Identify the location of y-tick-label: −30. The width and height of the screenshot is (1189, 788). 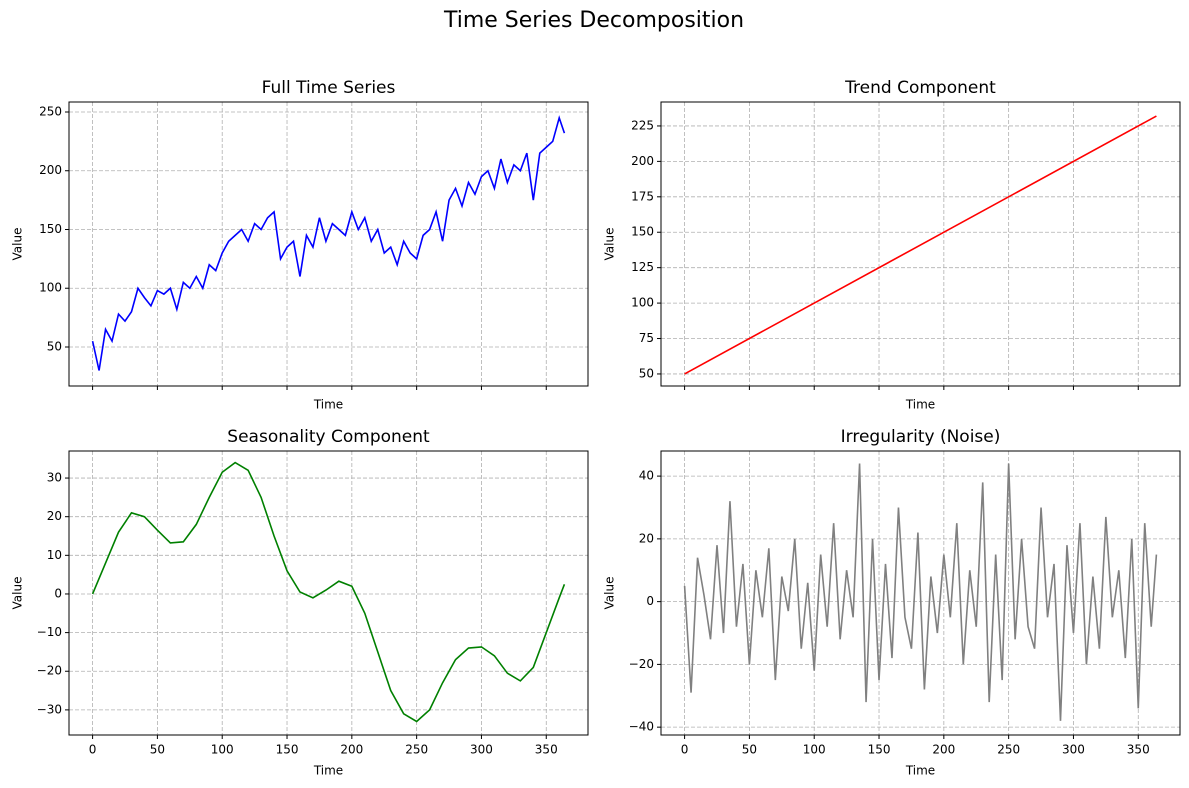
(49, 709).